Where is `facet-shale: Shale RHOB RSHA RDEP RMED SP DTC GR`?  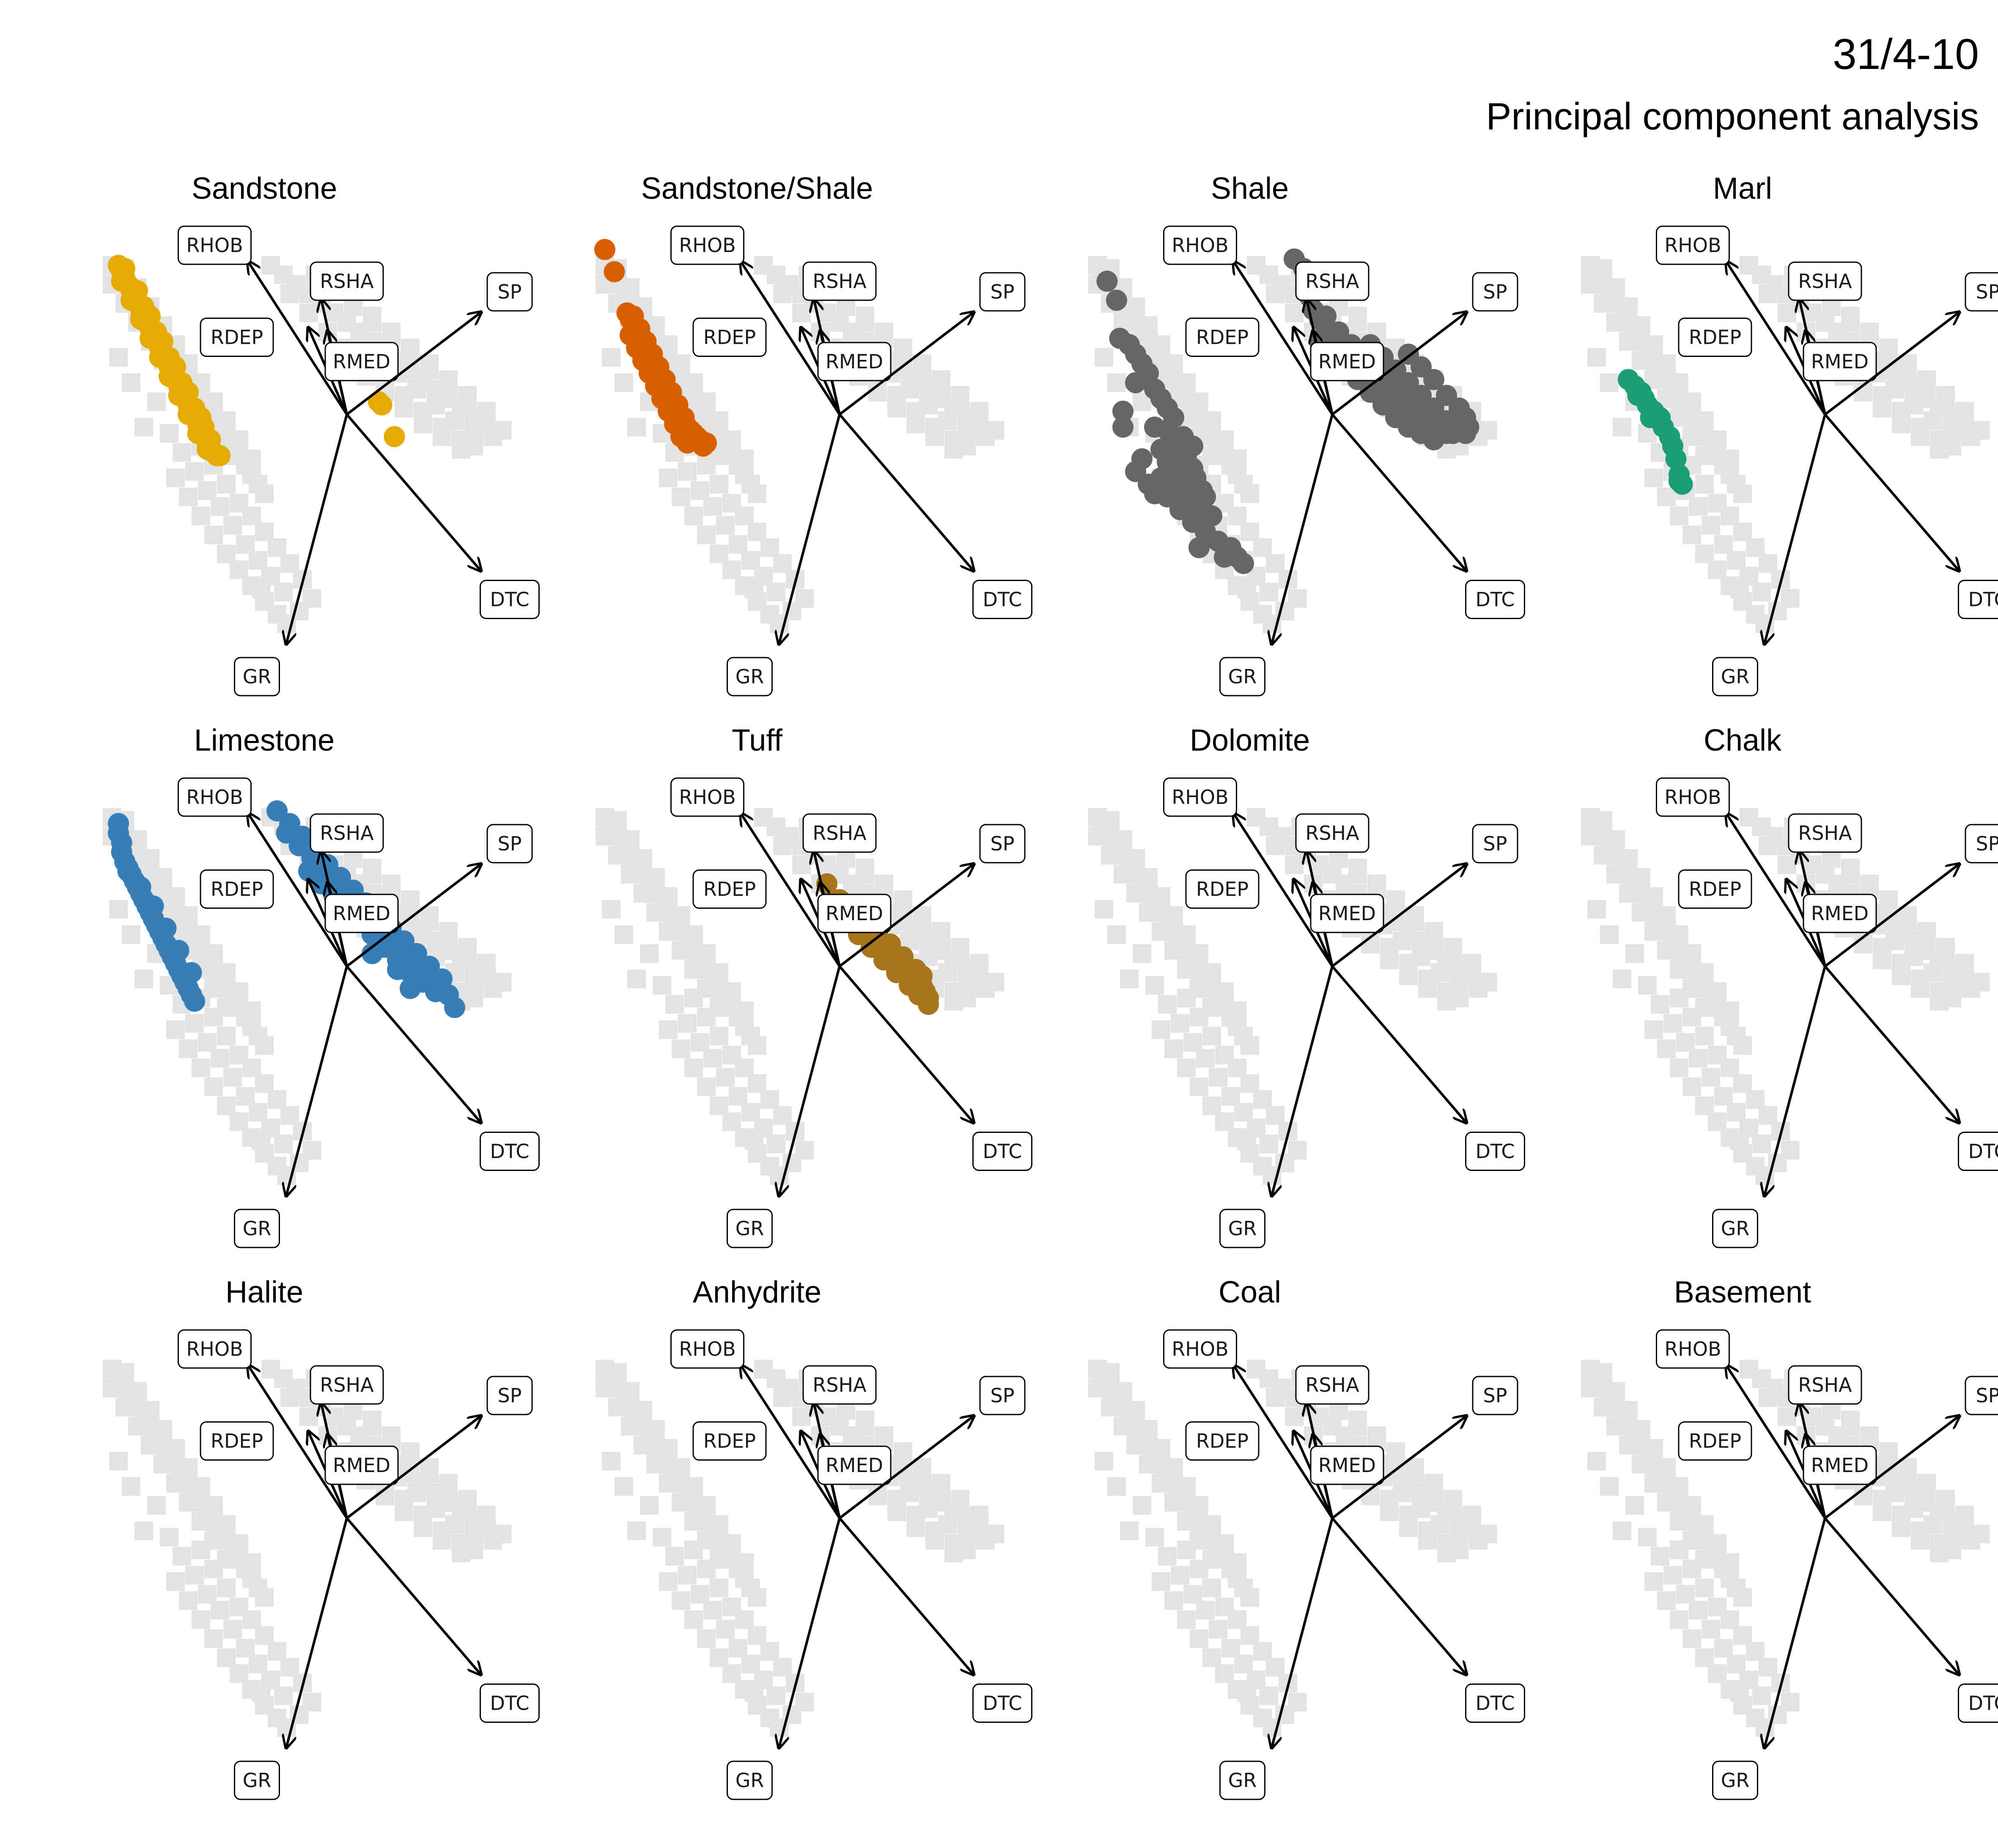
facet-shale: Shale RHOB RSHA RDEP RMED SP DTC GR is located at coordinates (1306, 434).